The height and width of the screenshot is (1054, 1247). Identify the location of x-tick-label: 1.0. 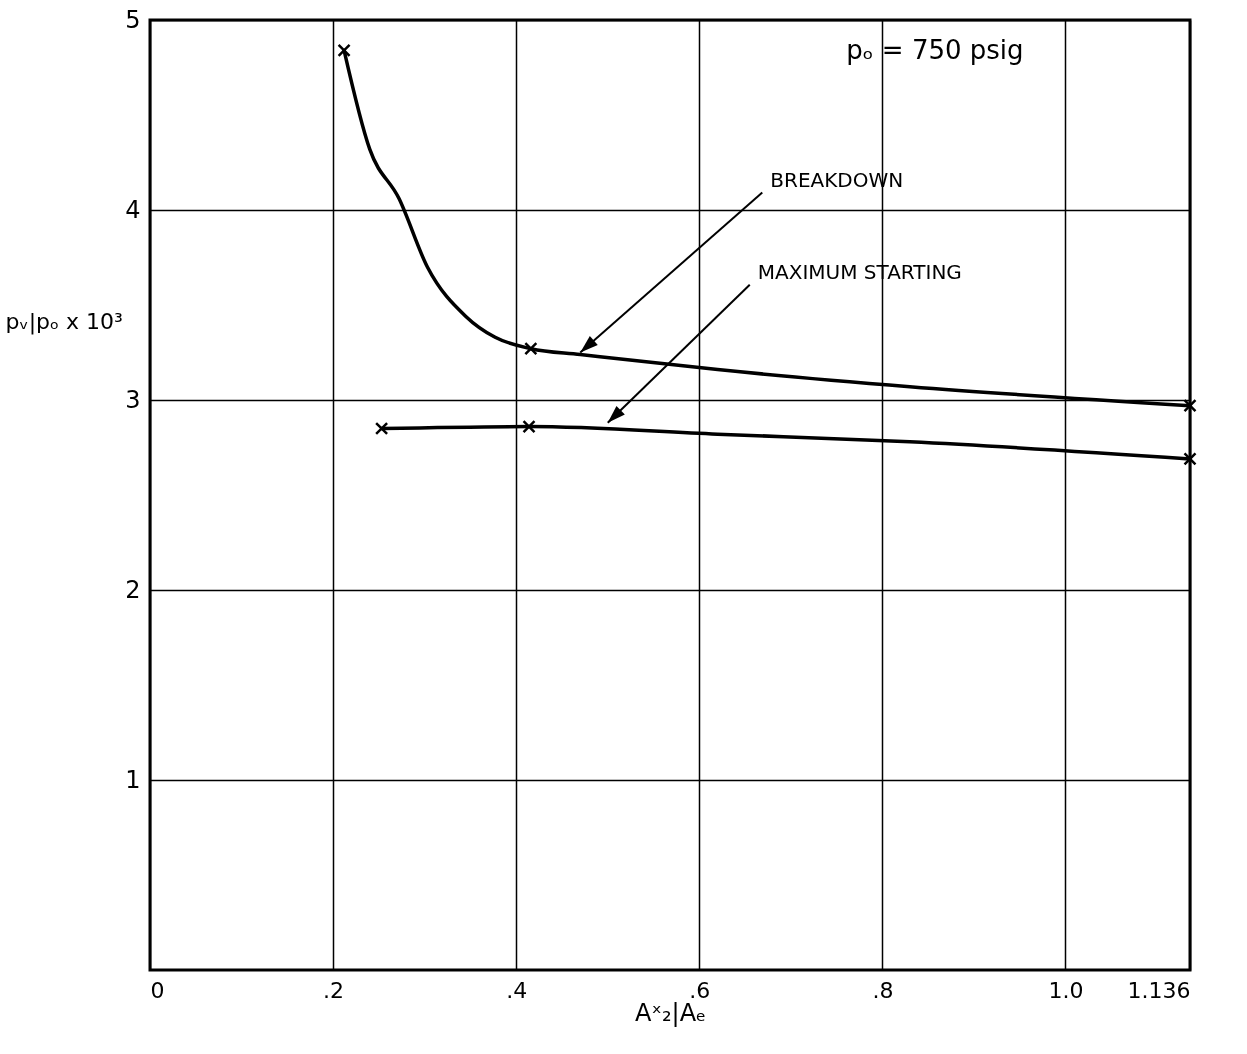
(1066, 990).